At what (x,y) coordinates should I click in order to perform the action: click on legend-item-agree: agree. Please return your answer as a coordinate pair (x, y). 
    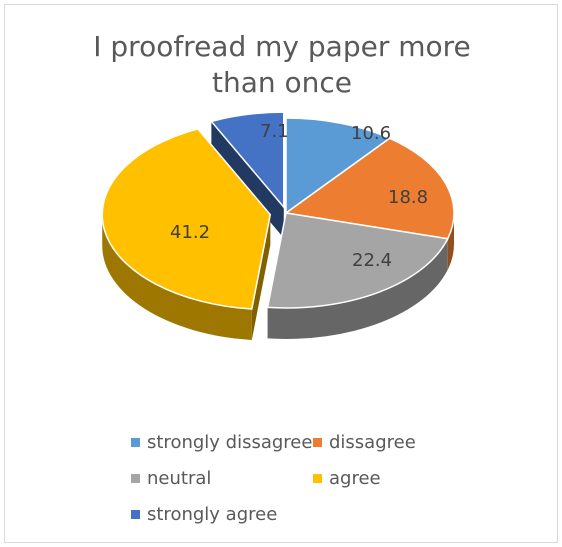
    Looking at the image, I should click on (413, 478).